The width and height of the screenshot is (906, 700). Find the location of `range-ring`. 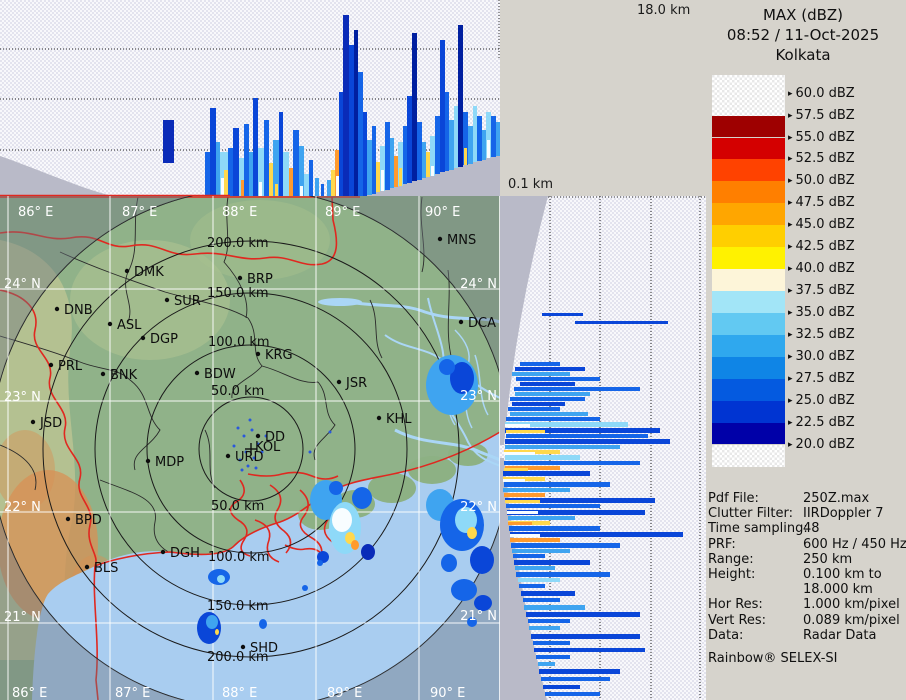

range-ring is located at coordinates (251, 449).